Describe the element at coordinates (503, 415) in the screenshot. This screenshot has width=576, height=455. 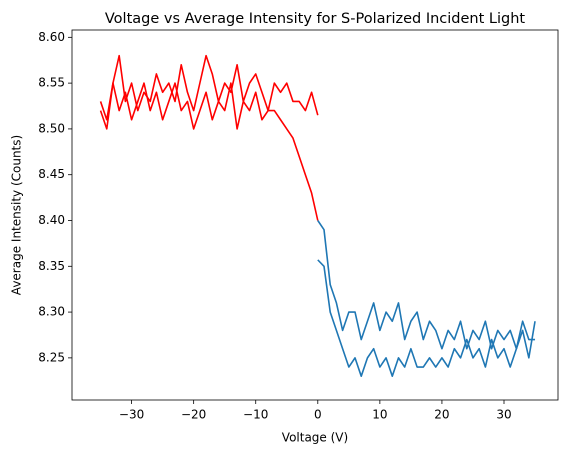
I see `x-tick-label: 30` at that location.